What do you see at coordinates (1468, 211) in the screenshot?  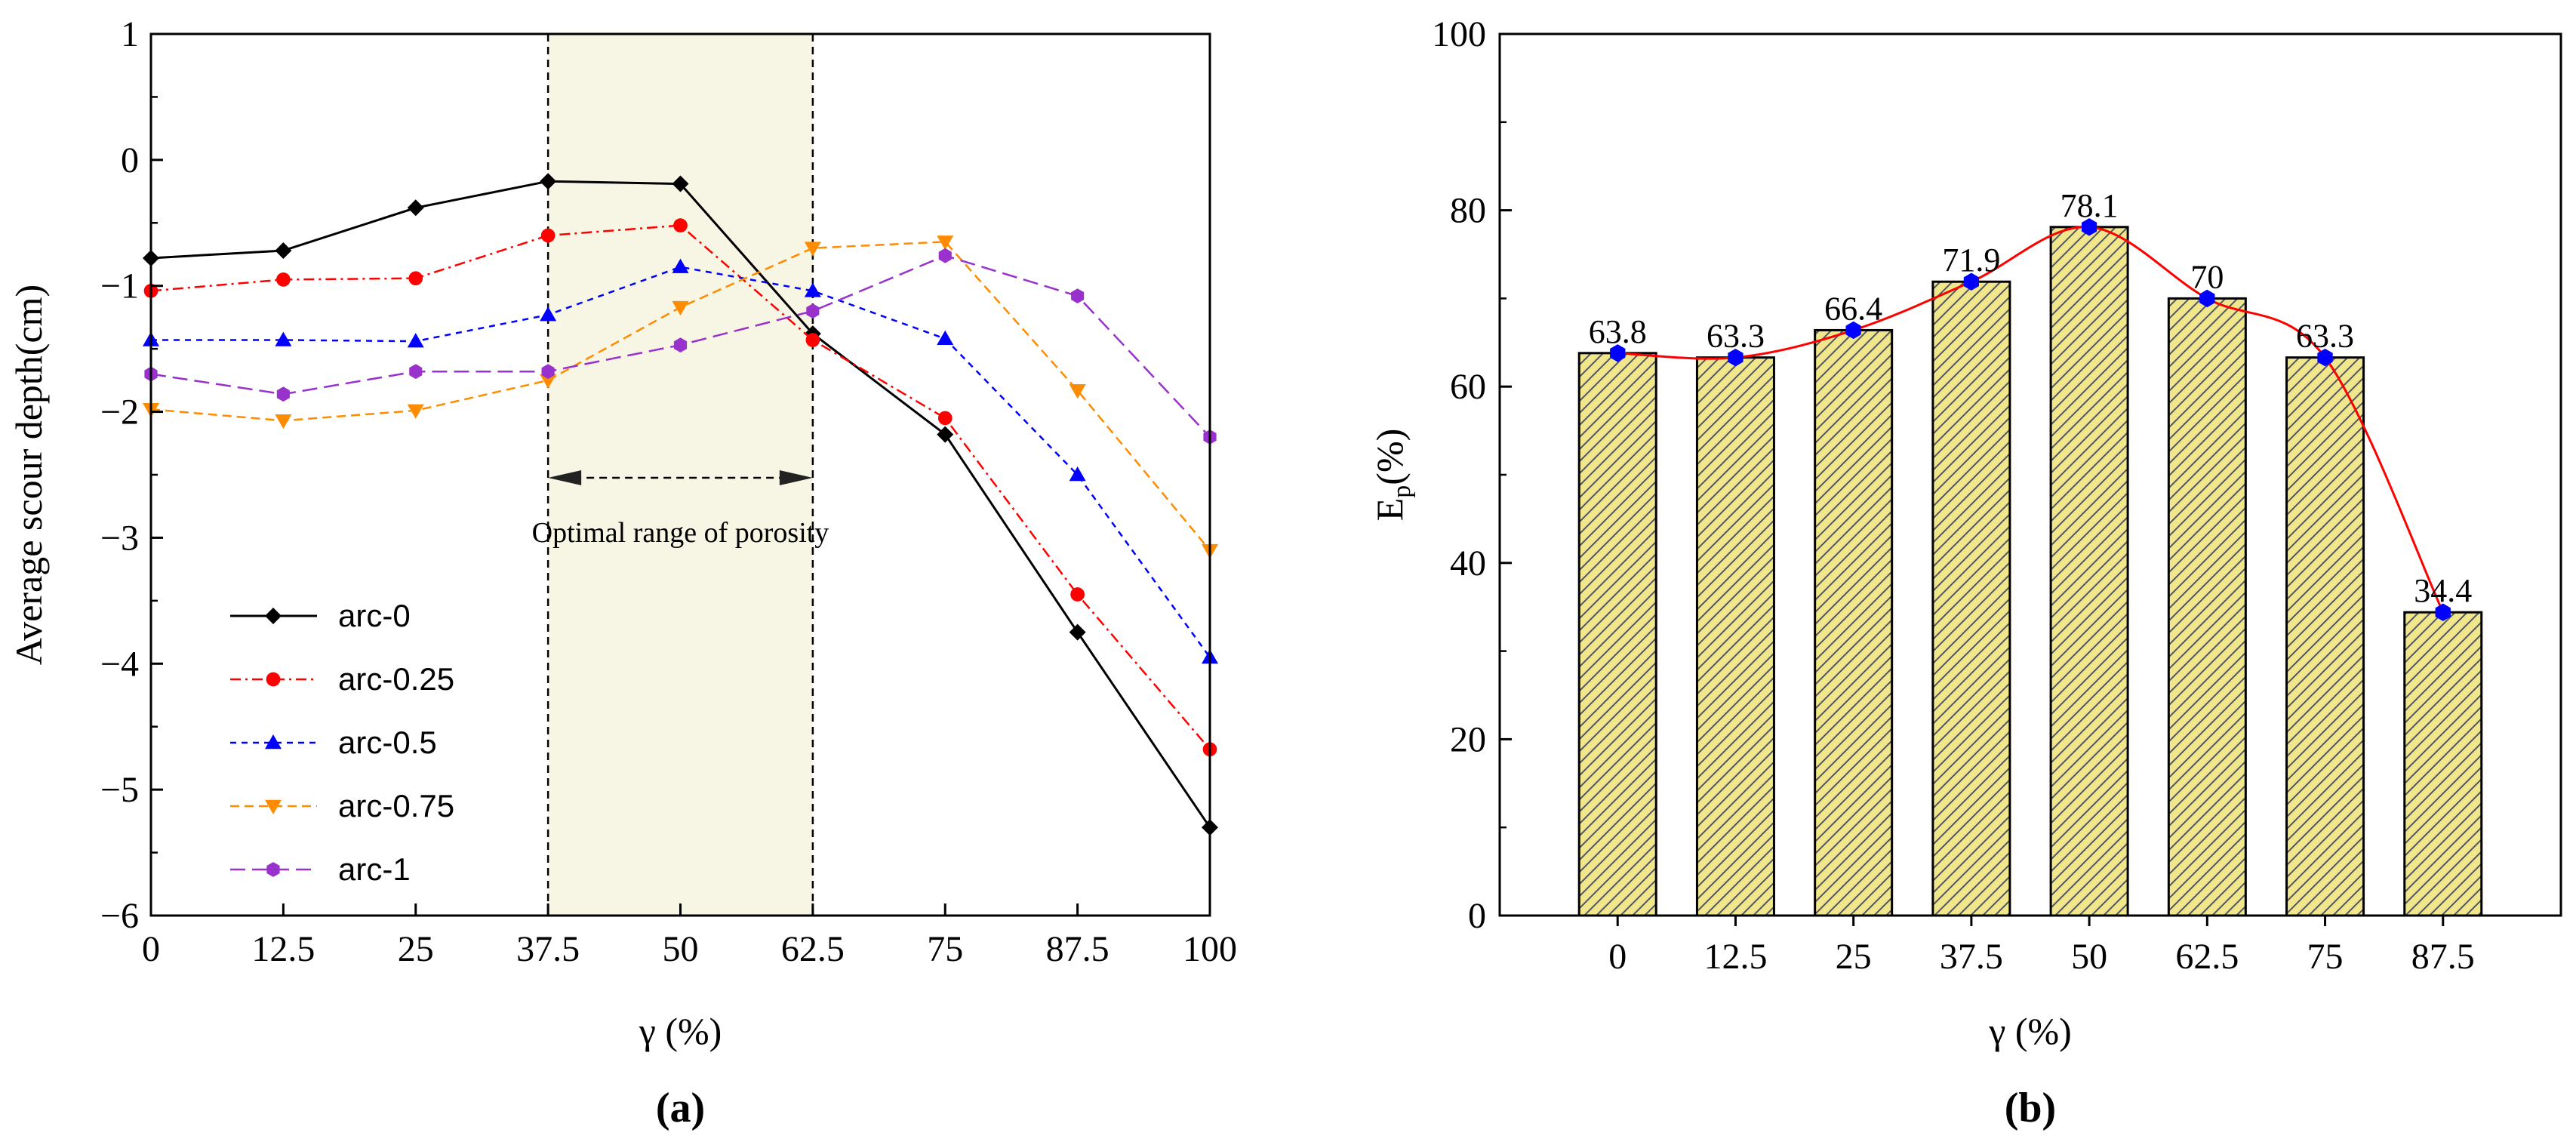 I see `y-tick-label-b: 80` at bounding box center [1468, 211].